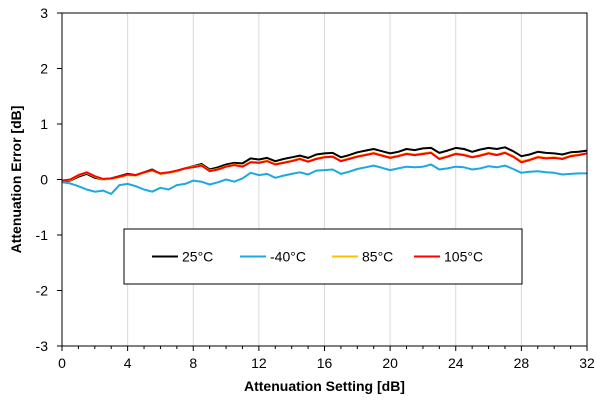  I want to click on y-tick-label: -3, so click(42, 346).